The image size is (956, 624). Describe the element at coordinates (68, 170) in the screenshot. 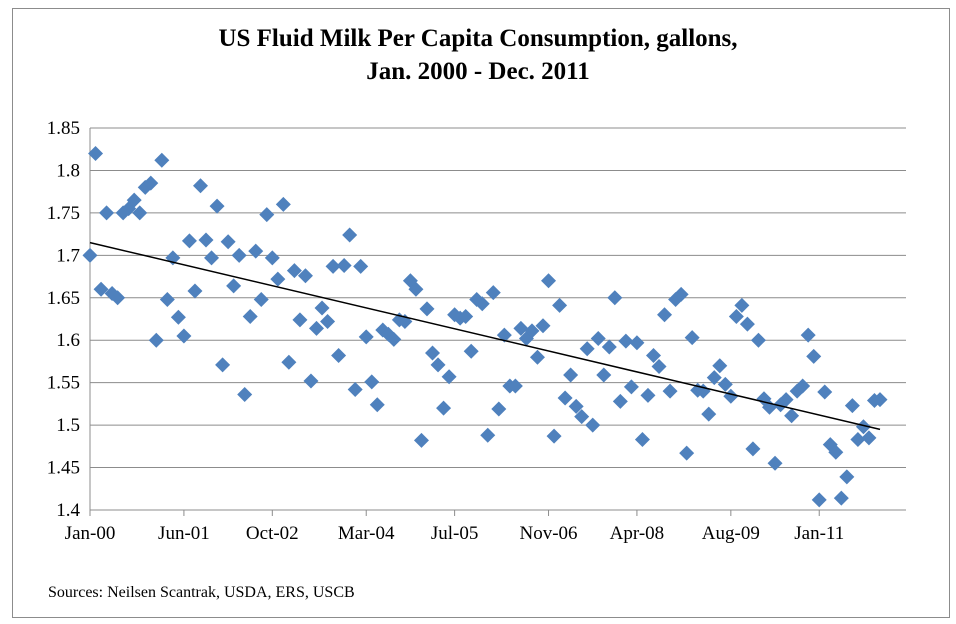

I see `y-tick-label: 1.8` at that location.